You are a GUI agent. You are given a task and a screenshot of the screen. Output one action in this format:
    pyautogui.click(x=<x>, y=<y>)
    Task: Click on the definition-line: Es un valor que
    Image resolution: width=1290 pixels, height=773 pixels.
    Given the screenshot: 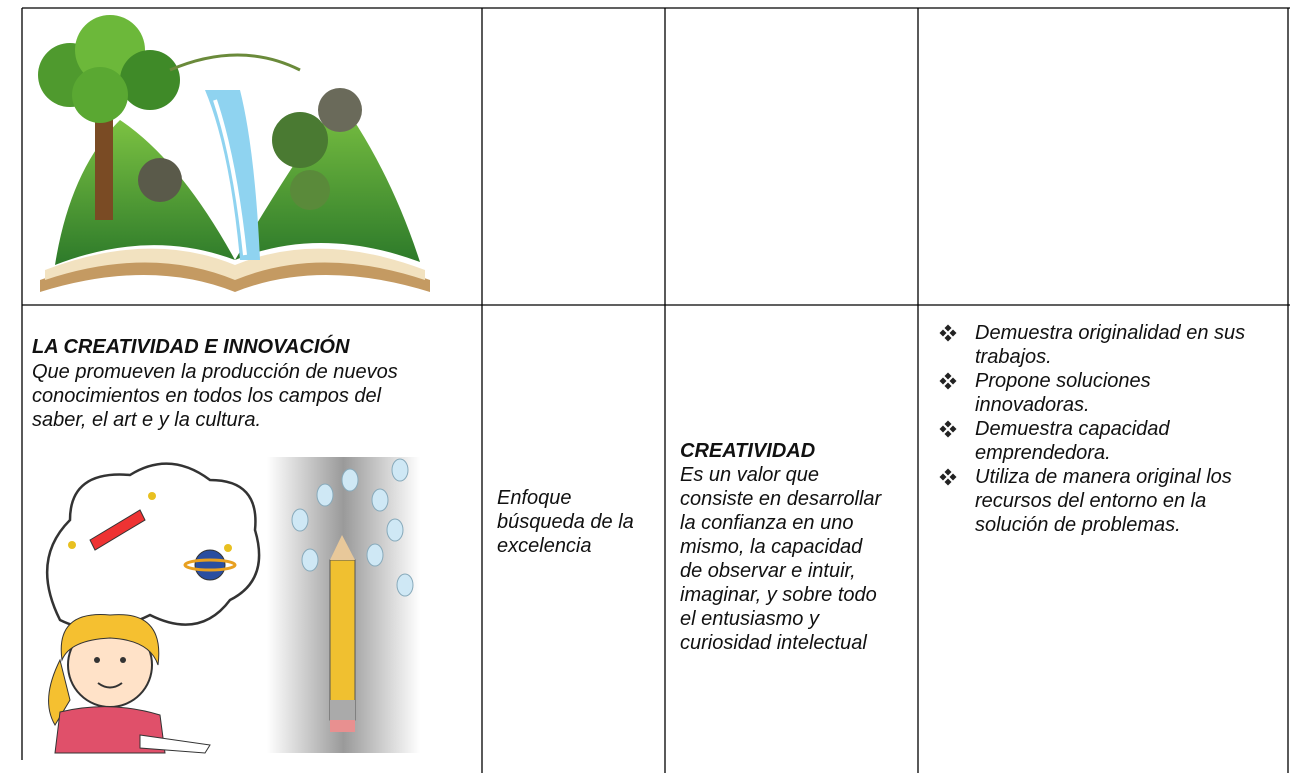 What is the action you would take?
    pyautogui.click(x=749, y=475)
    